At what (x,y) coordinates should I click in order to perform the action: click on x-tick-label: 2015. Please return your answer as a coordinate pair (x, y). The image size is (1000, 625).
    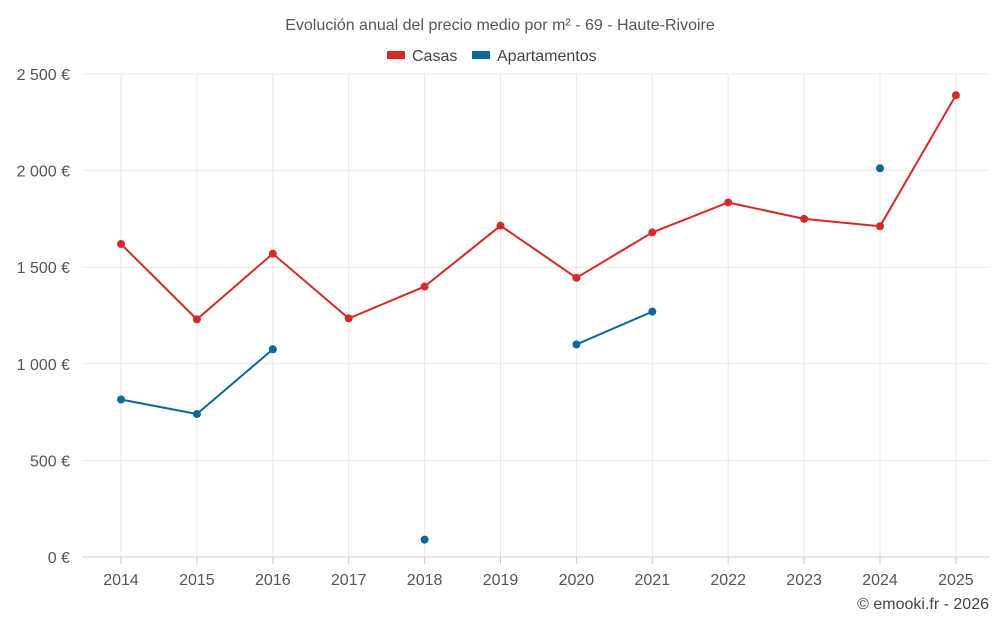
    Looking at the image, I should click on (197, 580).